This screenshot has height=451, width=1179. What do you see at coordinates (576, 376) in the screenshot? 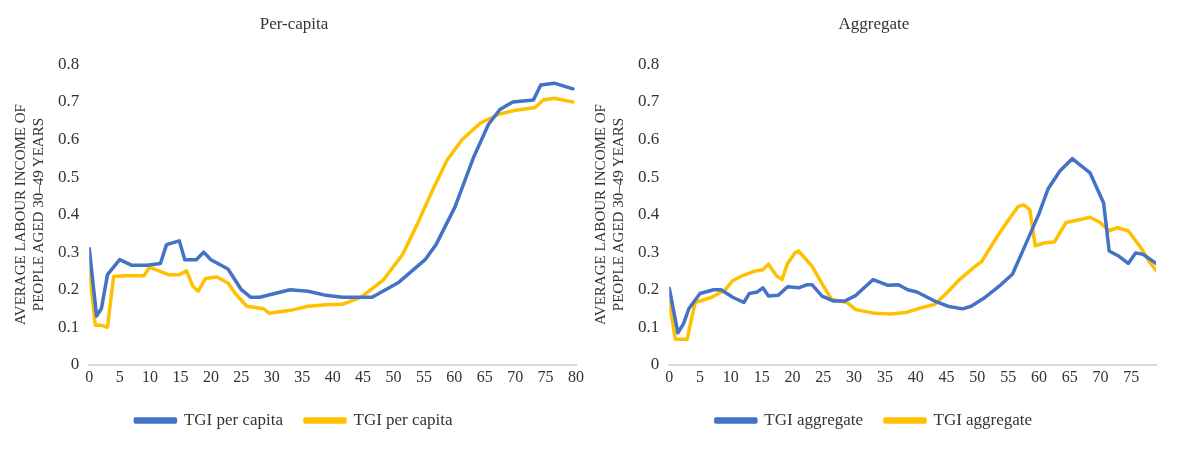
I see `x-tick-label: 80` at bounding box center [576, 376].